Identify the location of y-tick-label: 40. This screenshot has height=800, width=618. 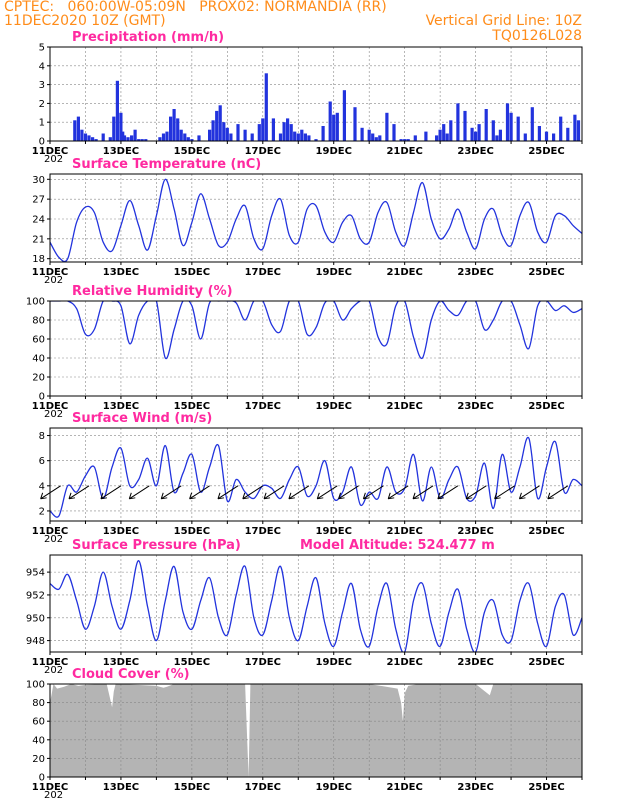
(38, 359).